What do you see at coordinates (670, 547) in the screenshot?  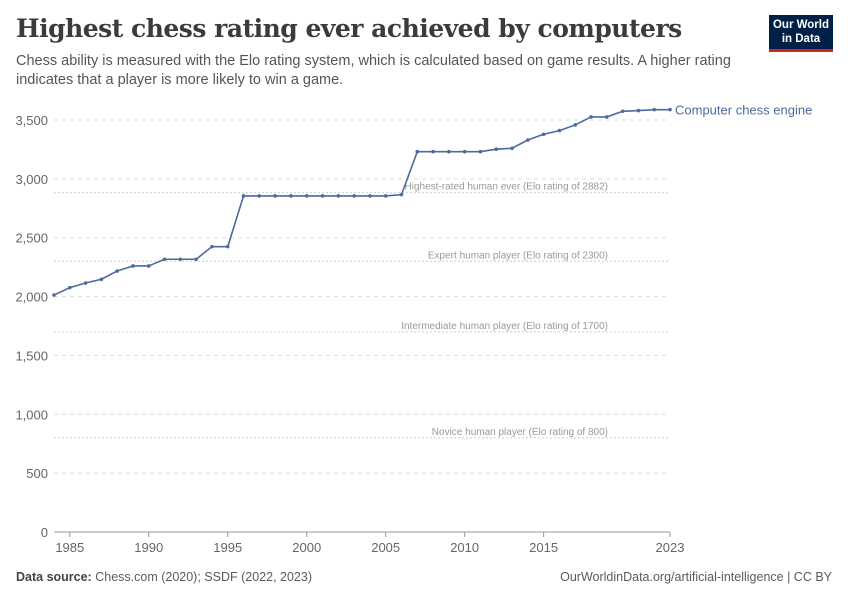 I see `x-tick-label: 2023` at bounding box center [670, 547].